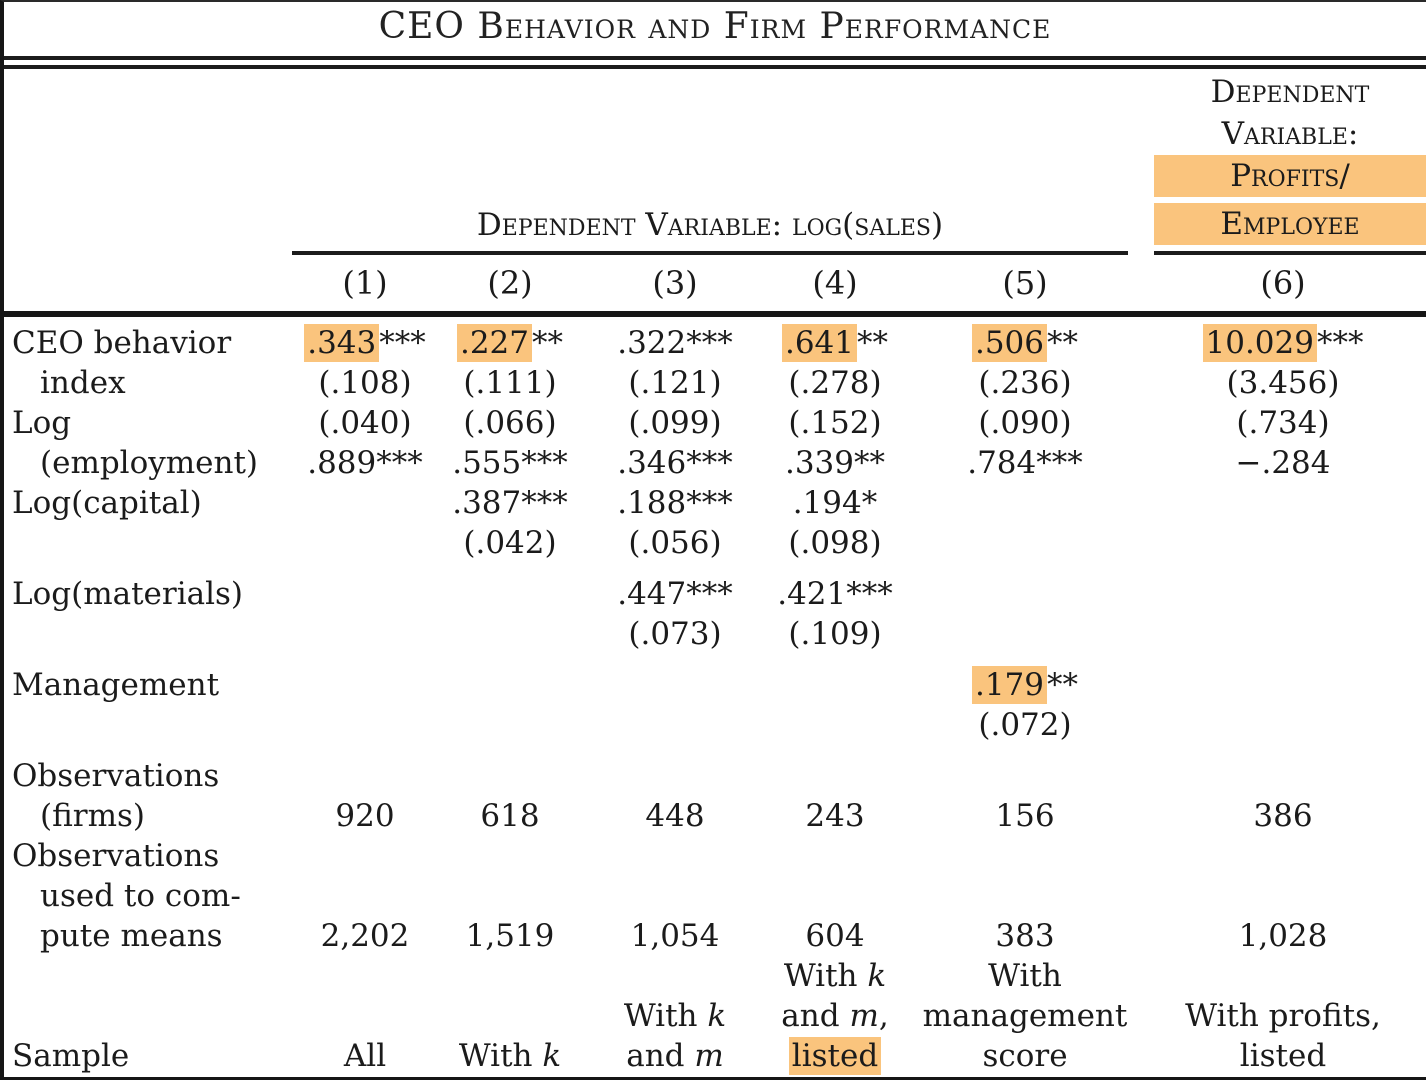 The width and height of the screenshot is (1426, 1080). Describe the element at coordinates (835, 423) in the screenshot. I see `table-cell: (.152)` at that location.